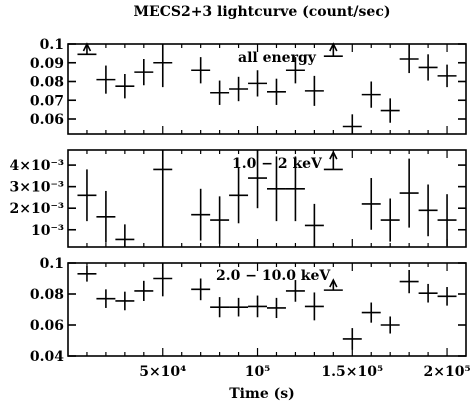  I want to click on panel-annotation: 2.0 − 10.0 keV, so click(273, 276).